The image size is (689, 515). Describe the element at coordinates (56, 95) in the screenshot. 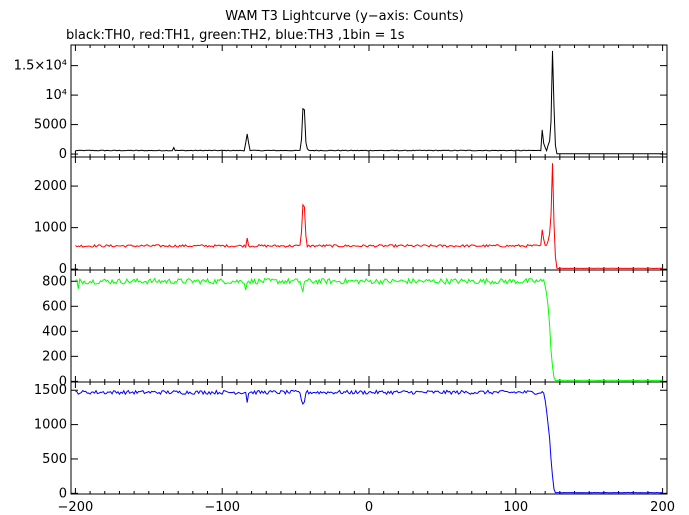

I see `y-tick-label: 10⁴` at that location.